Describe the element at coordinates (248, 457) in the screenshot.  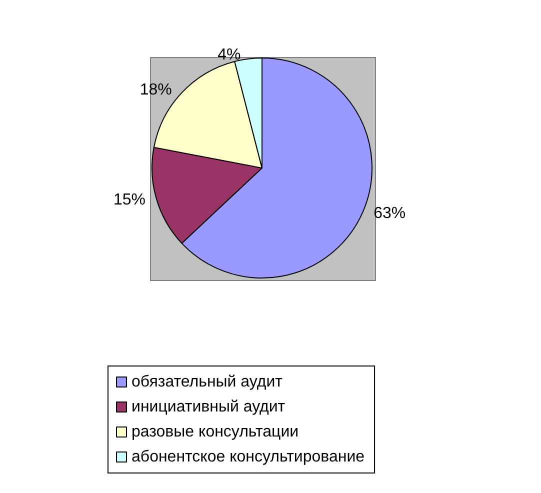
I see `legend-label: абонентское консультирование` at that location.